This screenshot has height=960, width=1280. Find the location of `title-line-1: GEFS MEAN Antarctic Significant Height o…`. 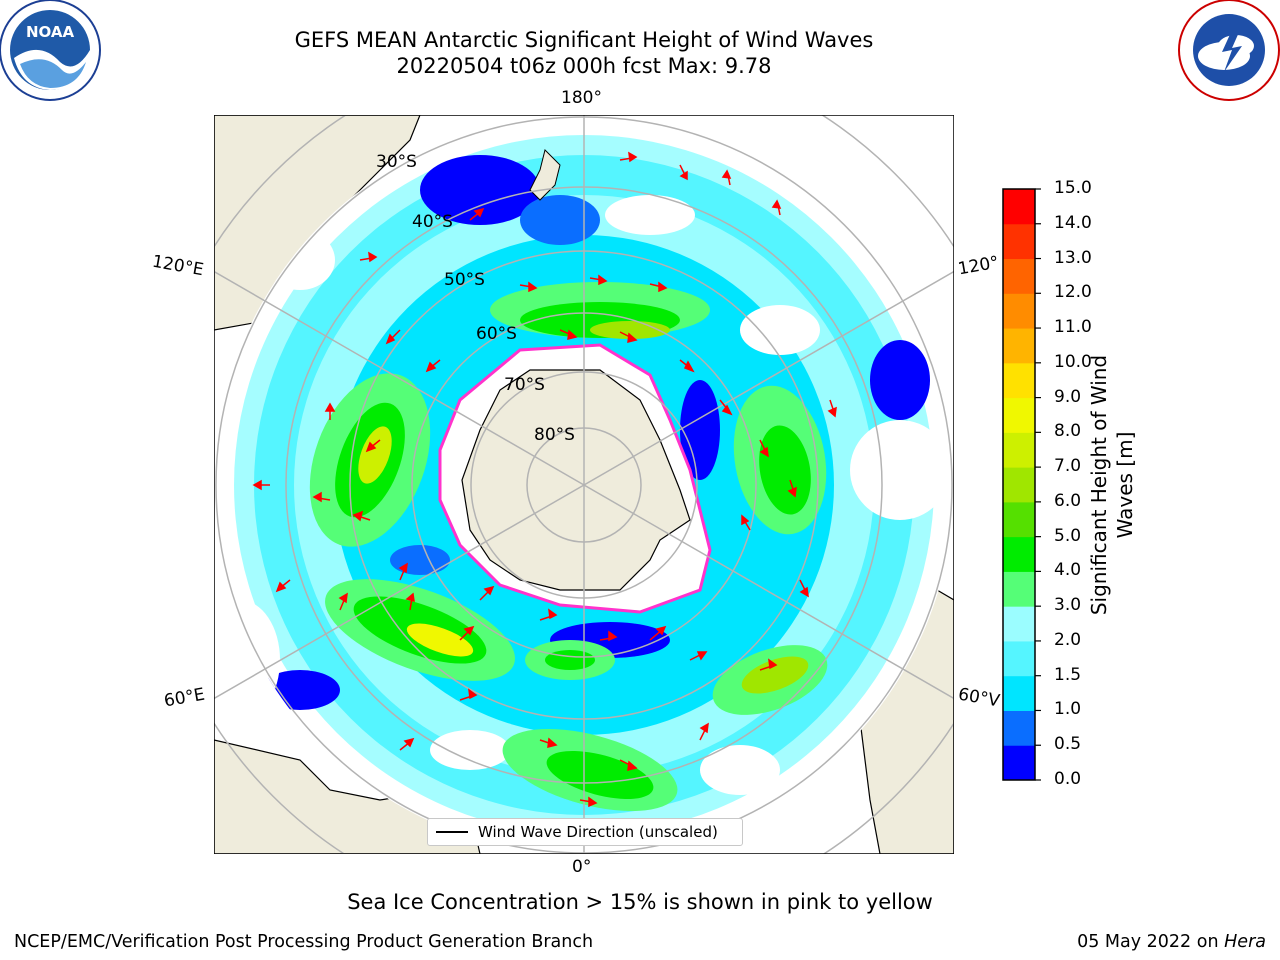

title-line-1: GEFS MEAN Antarctic Significant Height o… is located at coordinates (584, 40).